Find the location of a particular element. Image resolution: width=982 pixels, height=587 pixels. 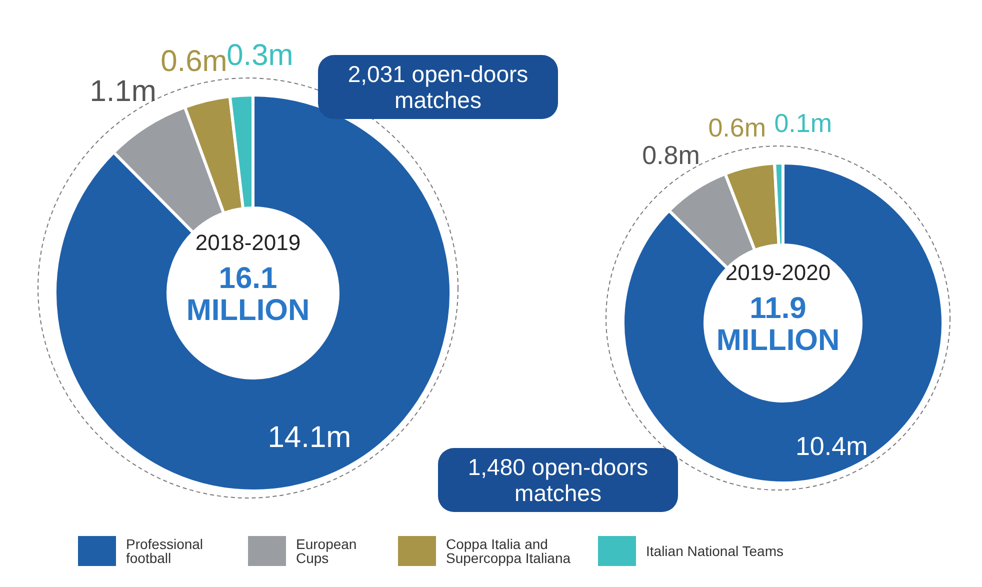

data-label: 10.4m is located at coordinates (831, 446).